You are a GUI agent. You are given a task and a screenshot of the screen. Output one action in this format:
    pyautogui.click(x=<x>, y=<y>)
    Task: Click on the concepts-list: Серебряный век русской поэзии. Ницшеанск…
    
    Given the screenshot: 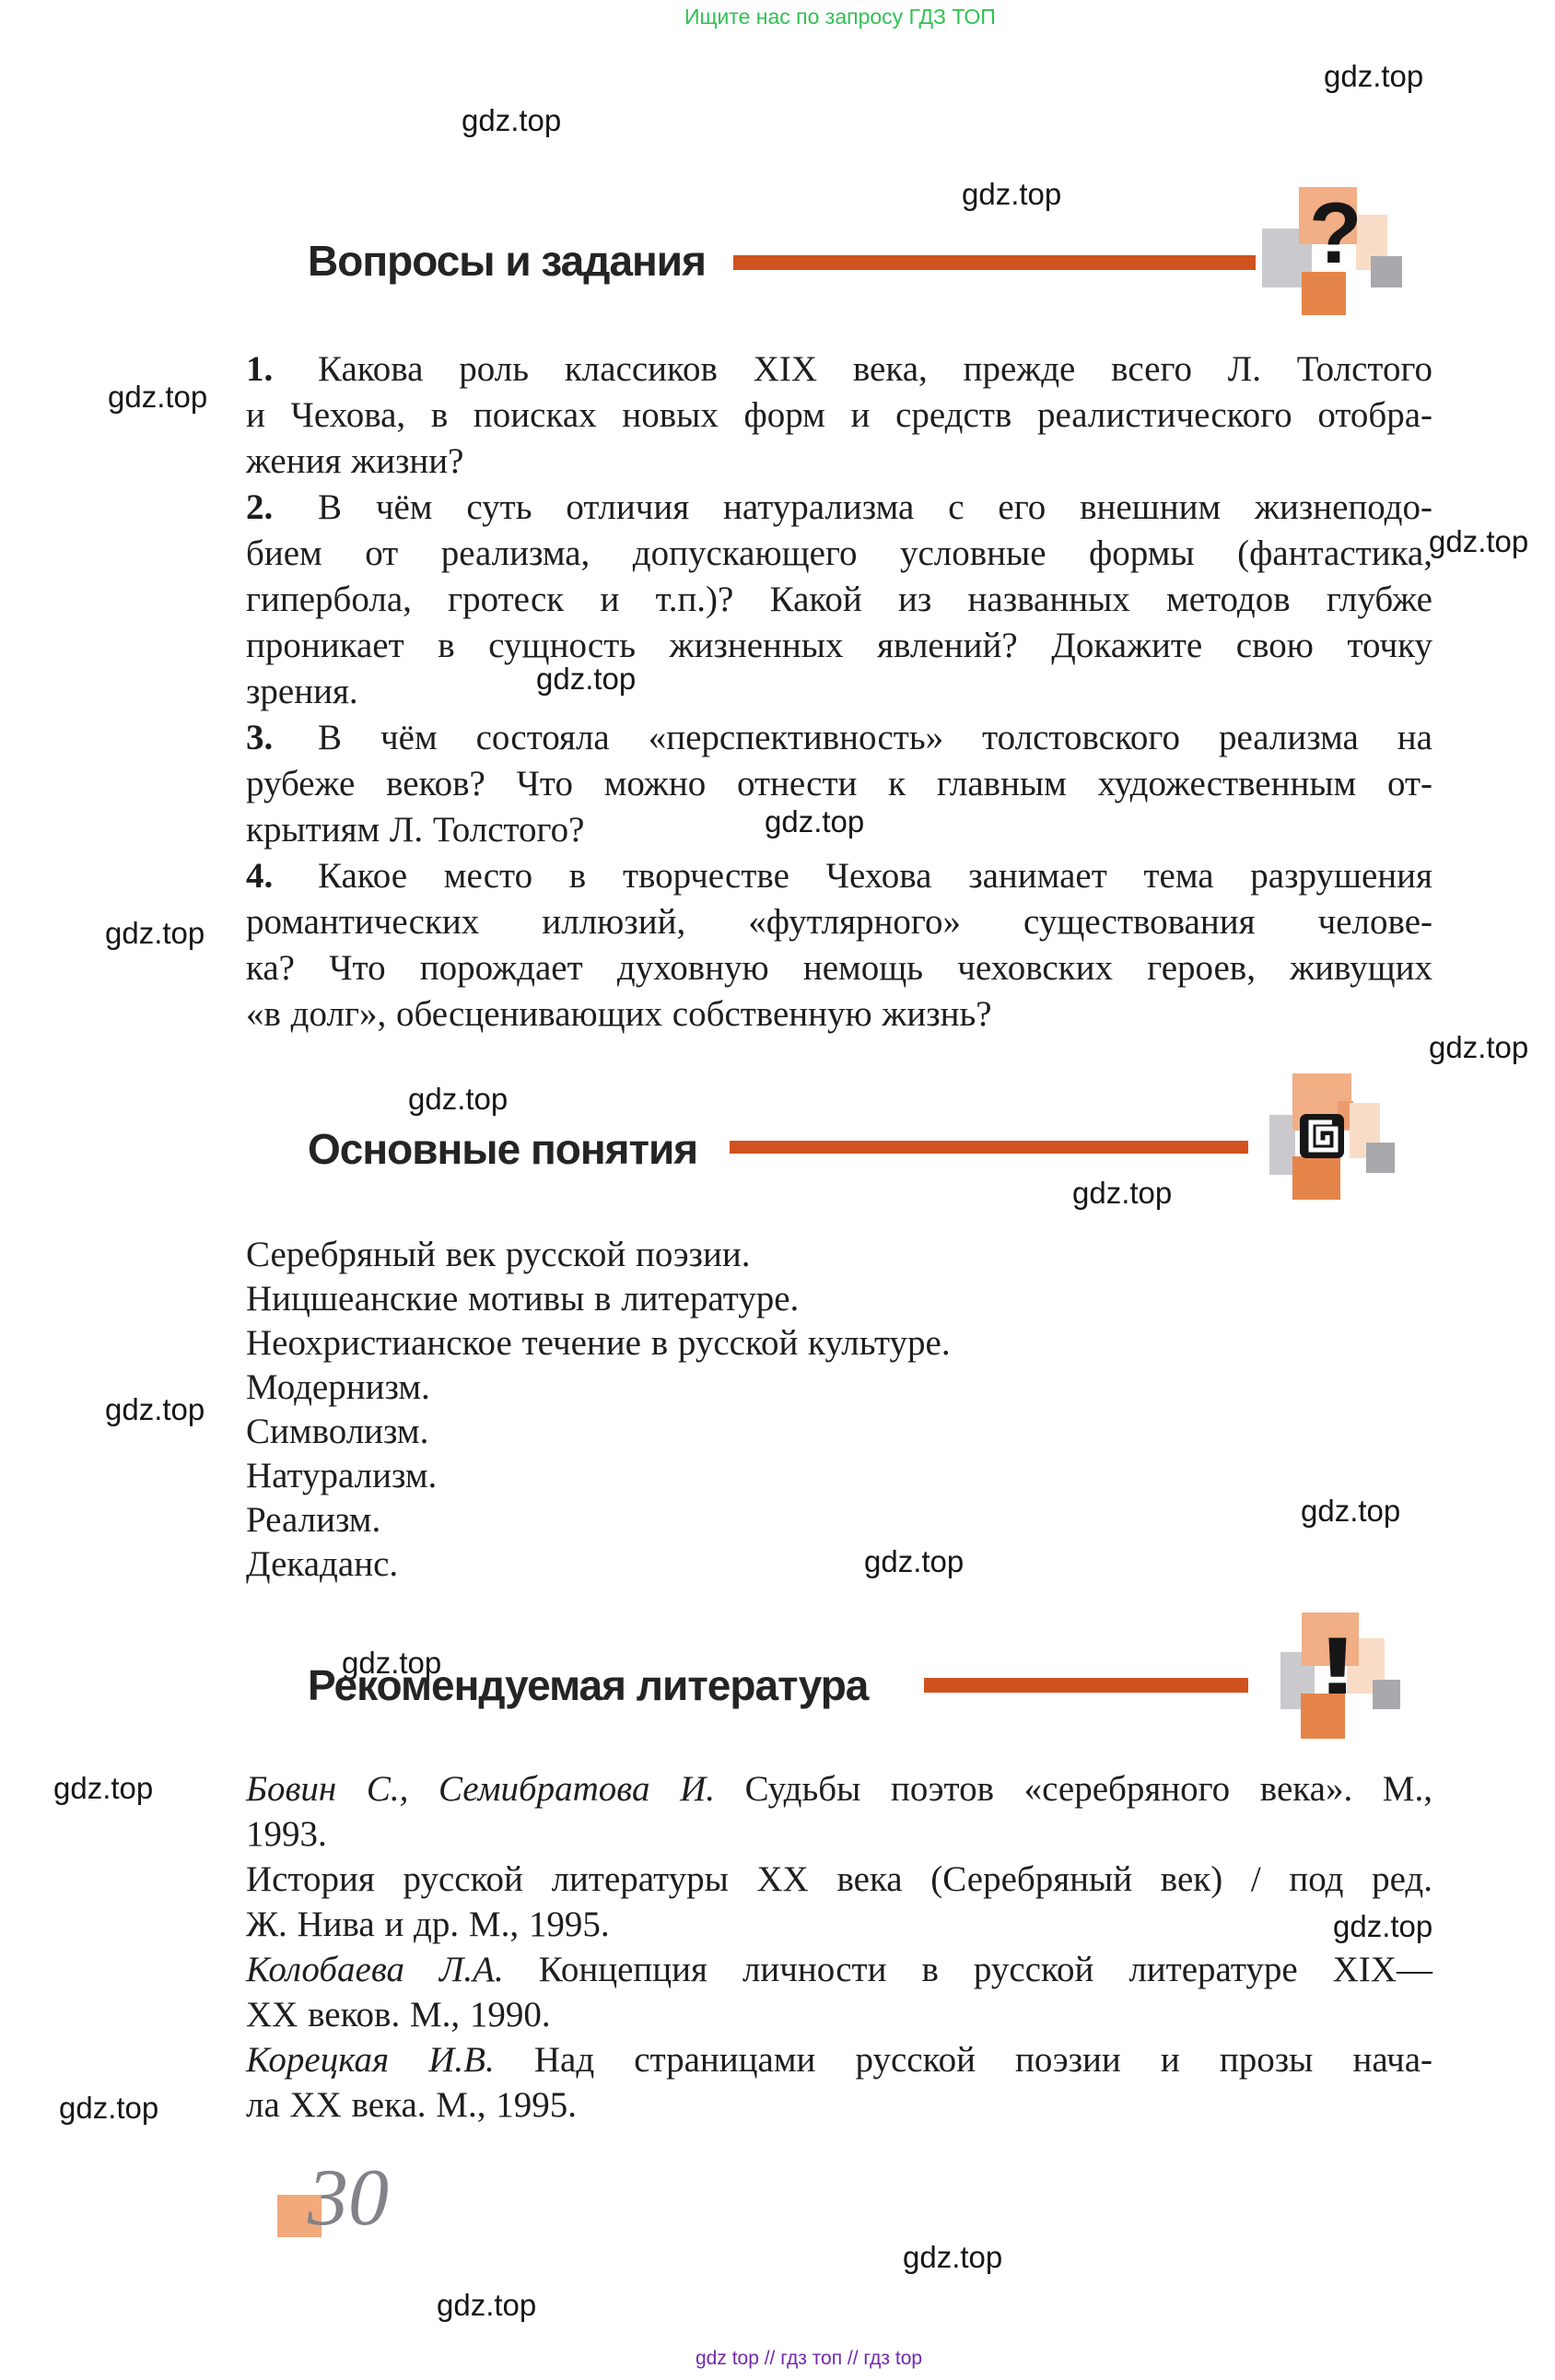 What is the action you would take?
    pyautogui.click(x=839, y=1410)
    